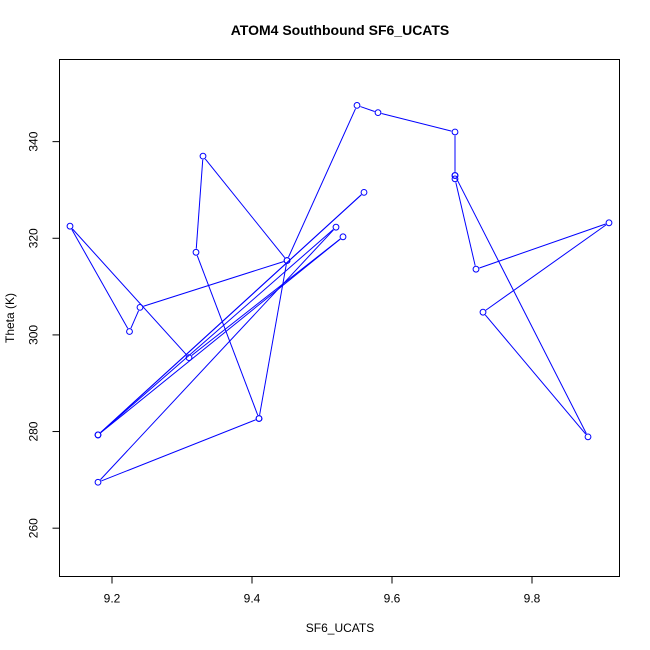 The image size is (650, 650). Describe the element at coordinates (322, 591) in the screenshot. I see `x-axis: 9.2 9.4 9.6 9.8` at that location.